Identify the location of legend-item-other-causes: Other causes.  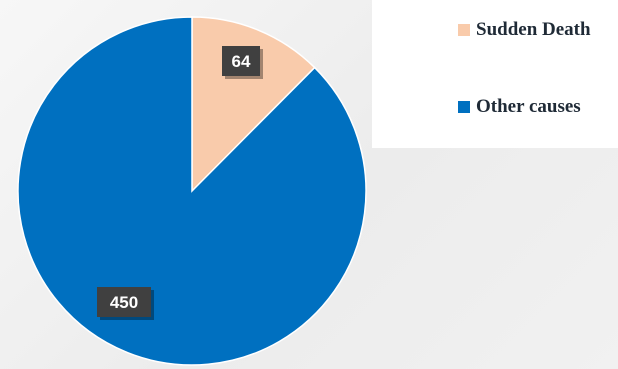
(519, 107).